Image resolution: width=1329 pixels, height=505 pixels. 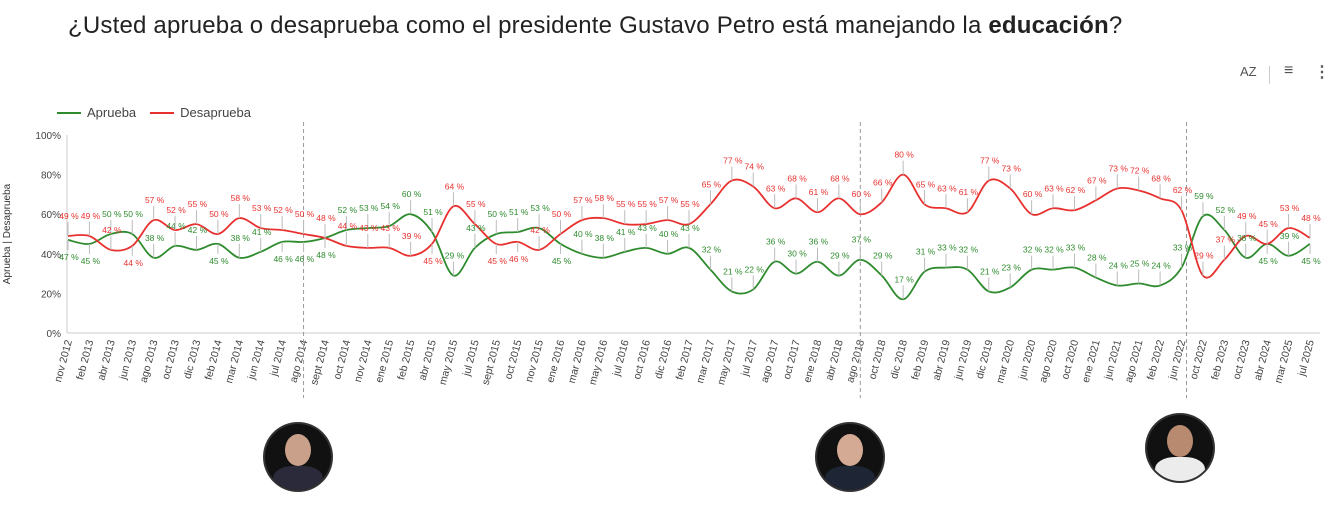 I want to click on legend-label: Desaprueba, so click(x=215, y=112).